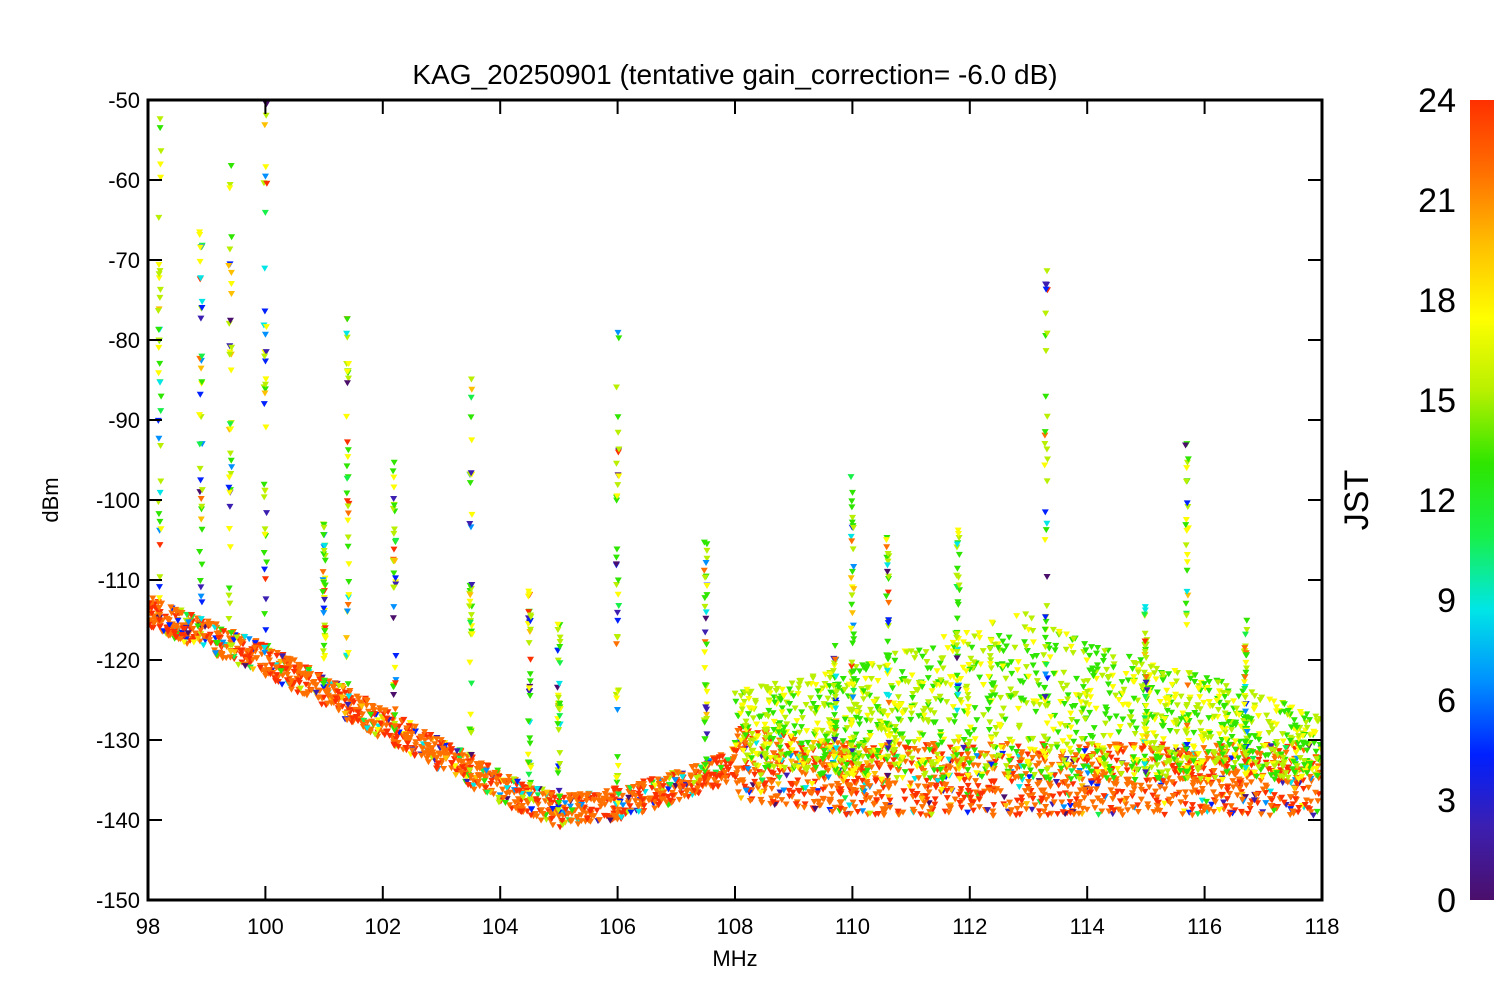 The width and height of the screenshot is (1500, 1000). I want to click on x-tick-label: 104, so click(500, 926).